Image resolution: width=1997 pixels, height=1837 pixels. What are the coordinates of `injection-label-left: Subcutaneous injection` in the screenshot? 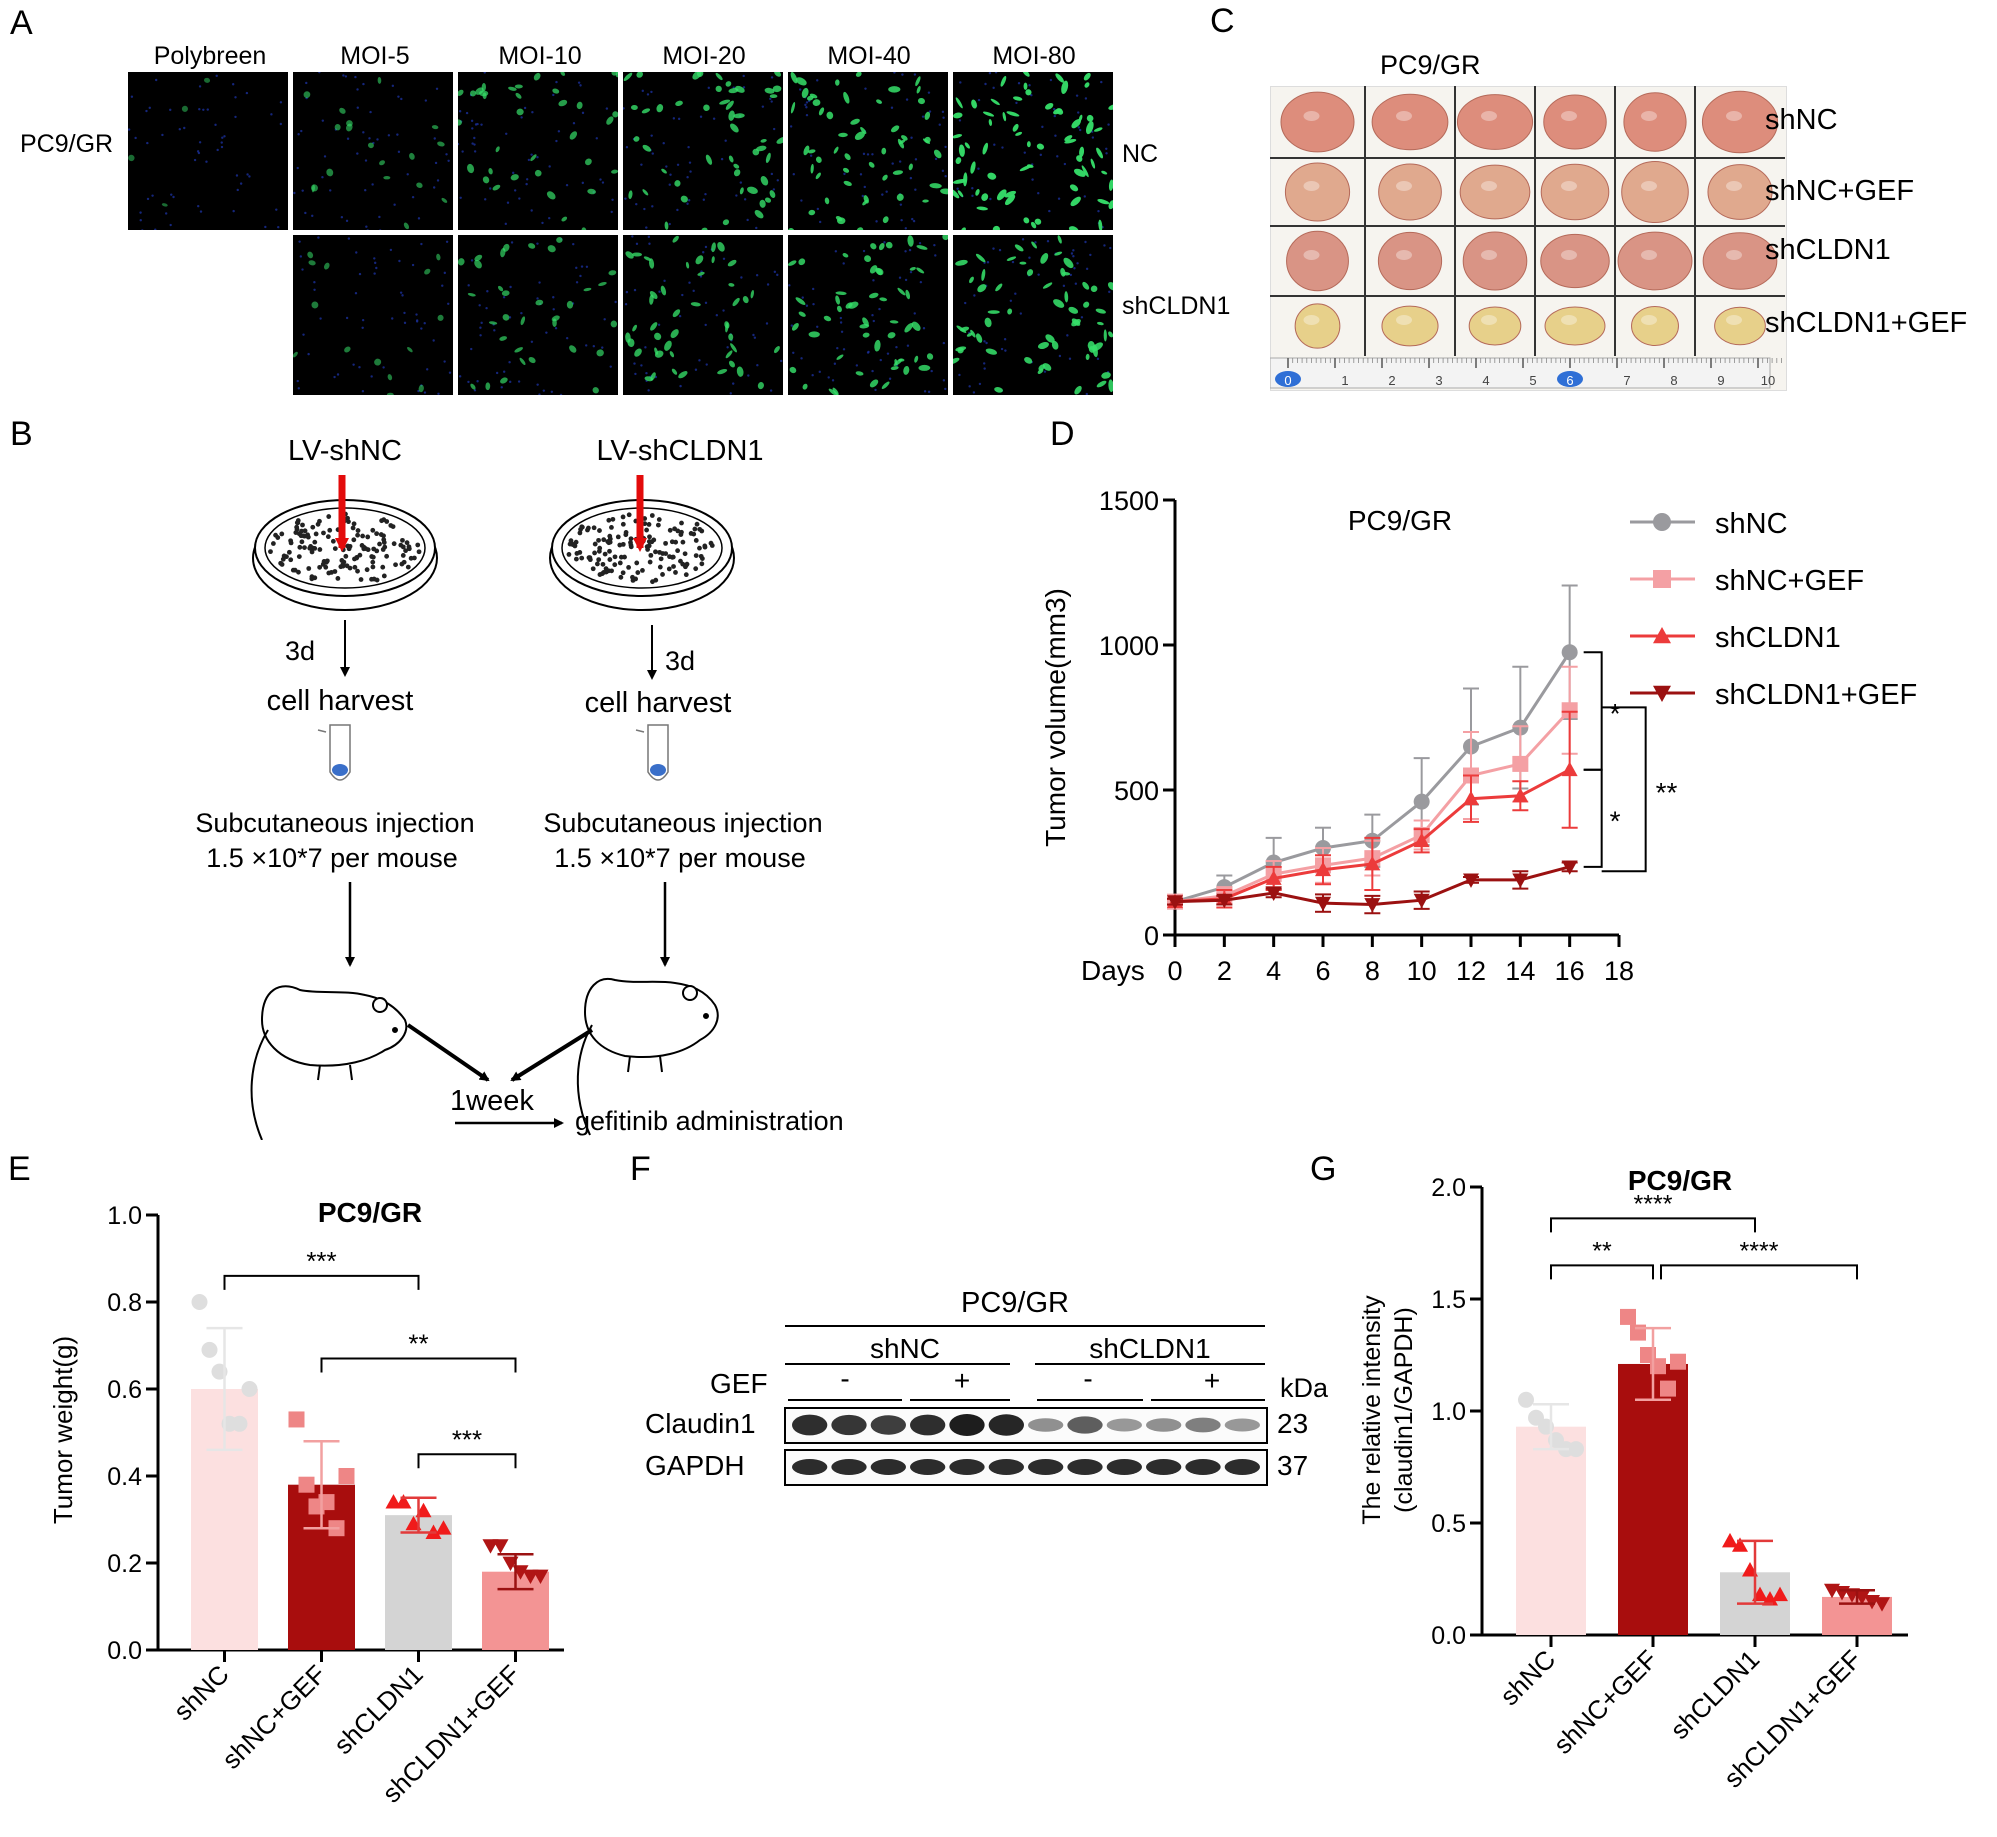 It's located at (334, 823).